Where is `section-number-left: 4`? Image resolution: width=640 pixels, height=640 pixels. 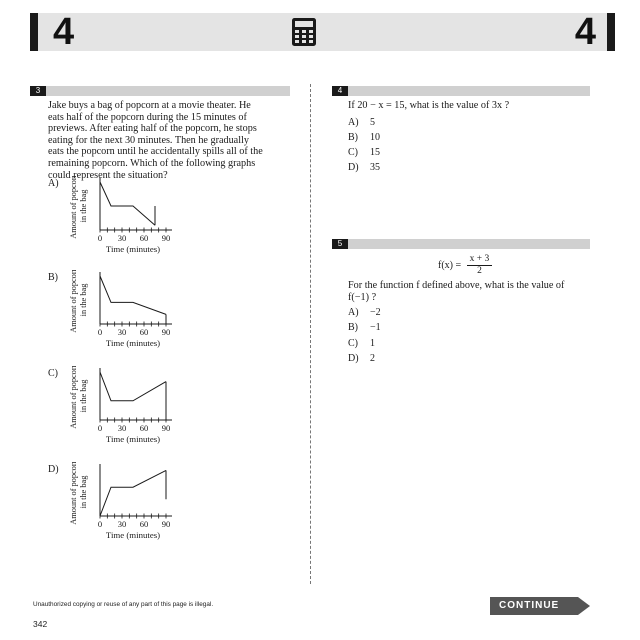 section-number-left: 4 is located at coordinates (64, 32).